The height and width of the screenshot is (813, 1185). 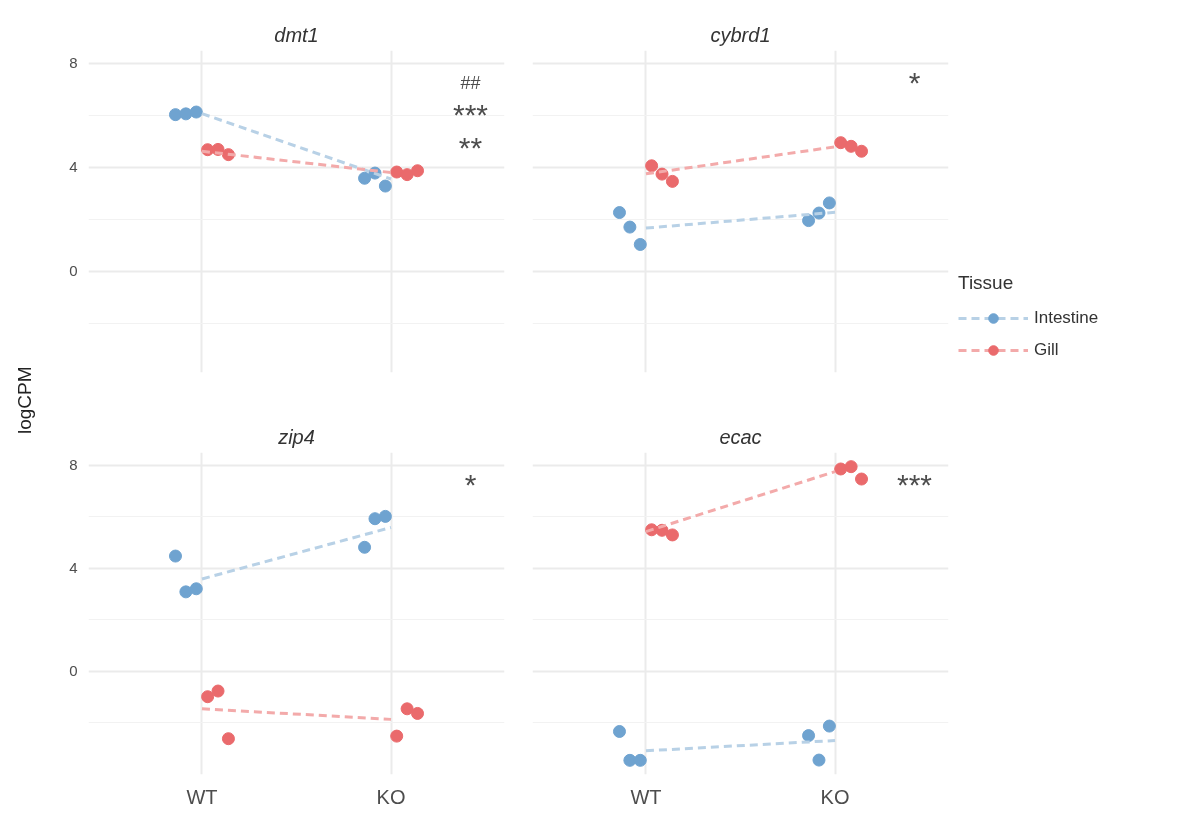 What do you see at coordinates (470, 82) in the screenshot?
I see `annotation: ##` at bounding box center [470, 82].